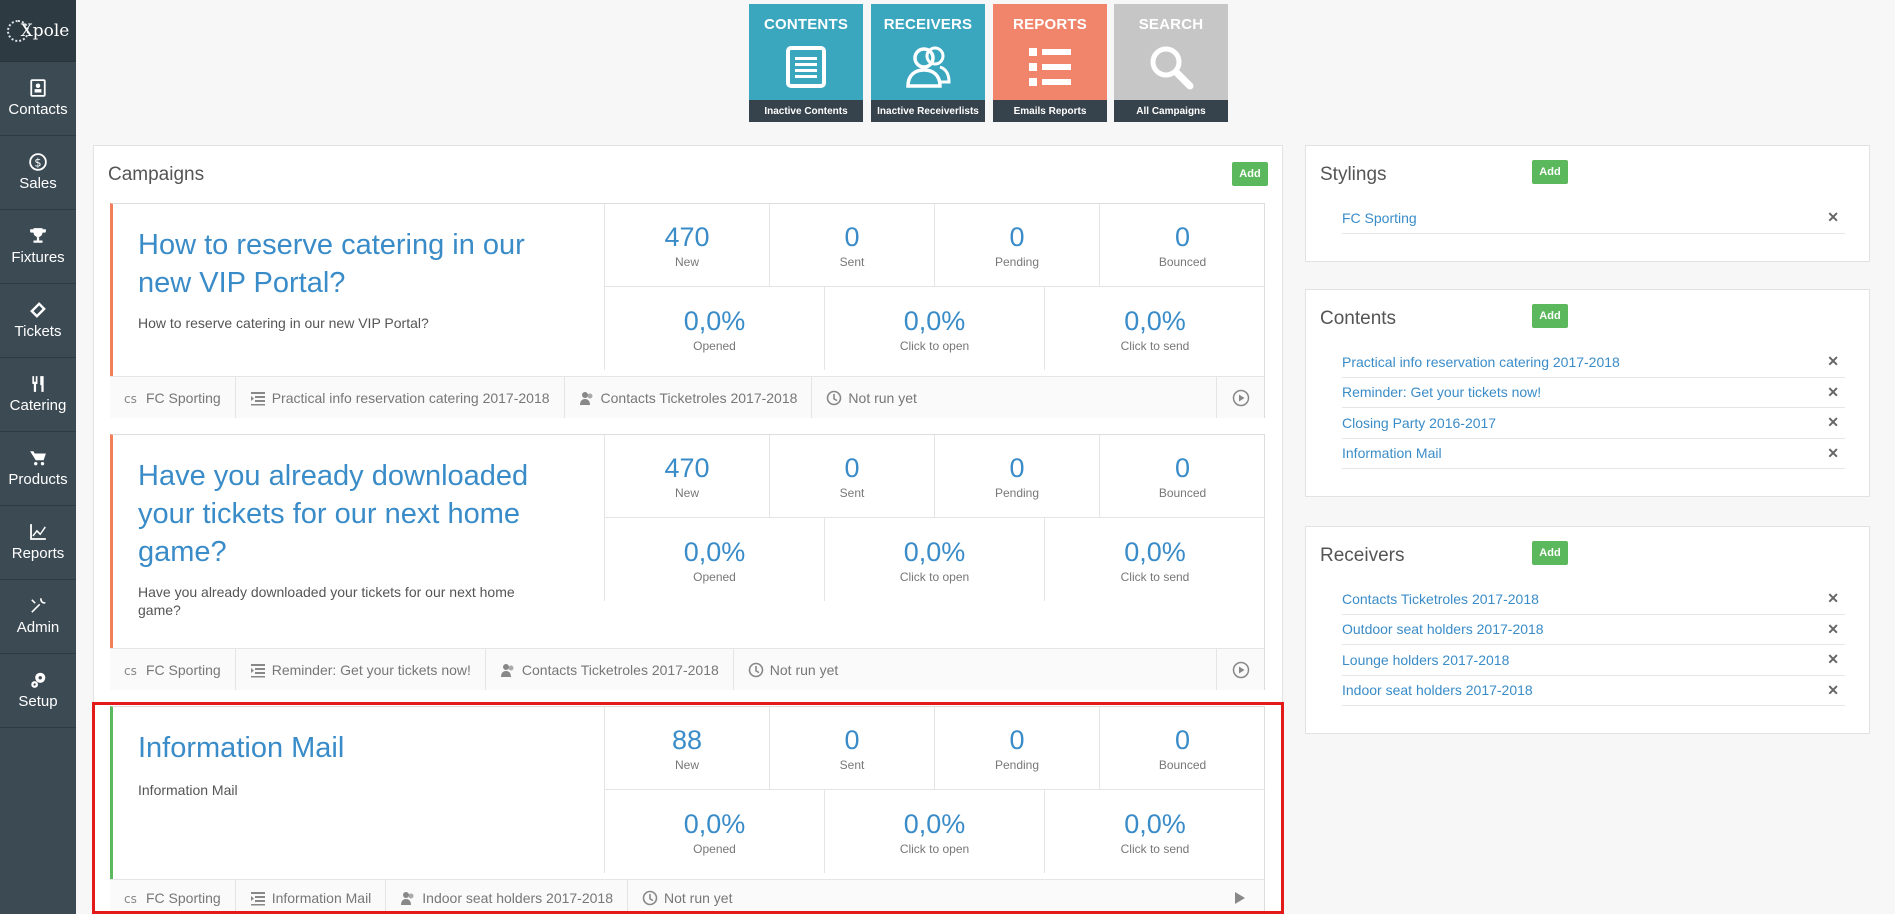 The width and height of the screenshot is (1895, 914). I want to click on receiver-link: Contacts Ticketroles 2017-2018, so click(1440, 598).